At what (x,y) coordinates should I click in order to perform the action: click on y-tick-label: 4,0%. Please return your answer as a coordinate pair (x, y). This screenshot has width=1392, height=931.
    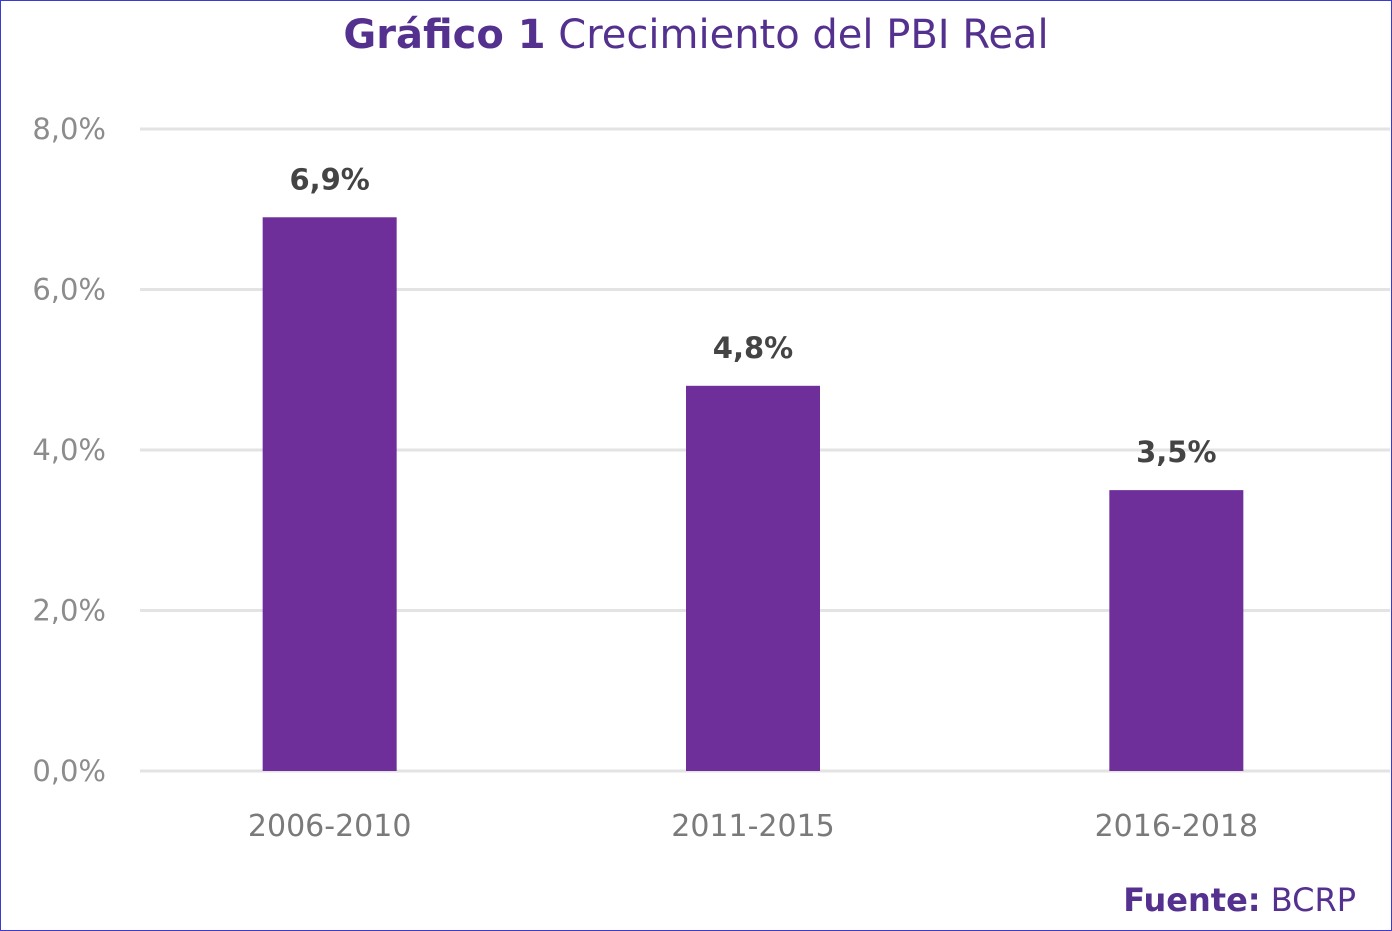
    Looking at the image, I should click on (69, 450).